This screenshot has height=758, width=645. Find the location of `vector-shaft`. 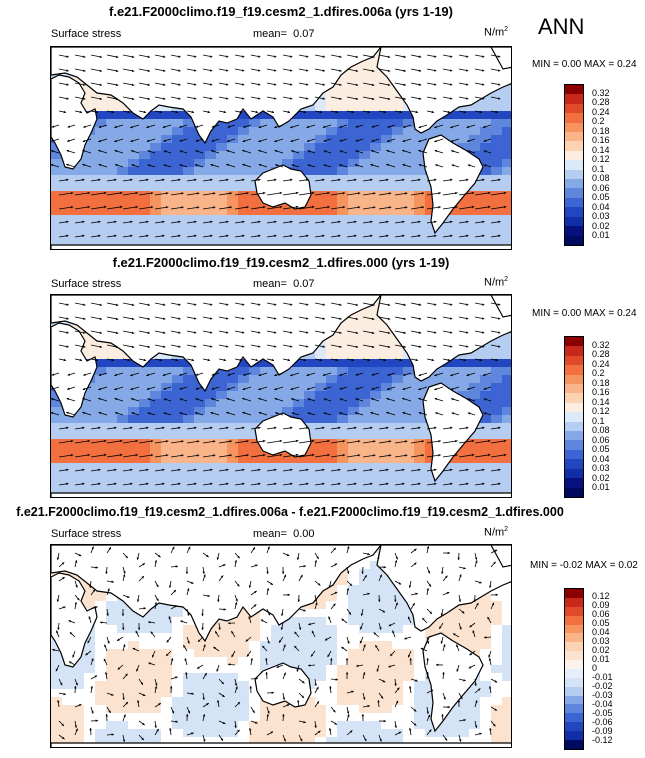

vector-shaft is located at coordinates (338, 208).